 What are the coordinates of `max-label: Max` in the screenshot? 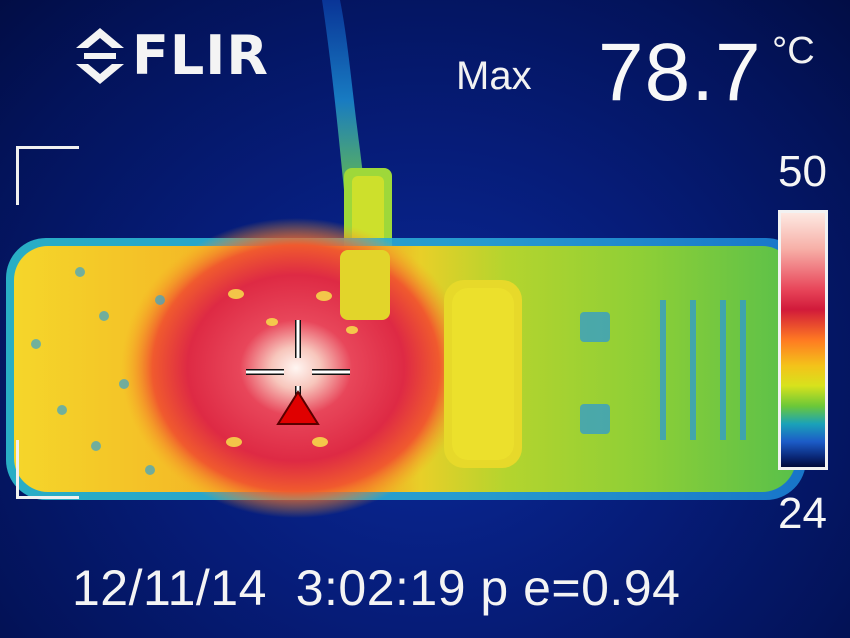 It's located at (494, 76).